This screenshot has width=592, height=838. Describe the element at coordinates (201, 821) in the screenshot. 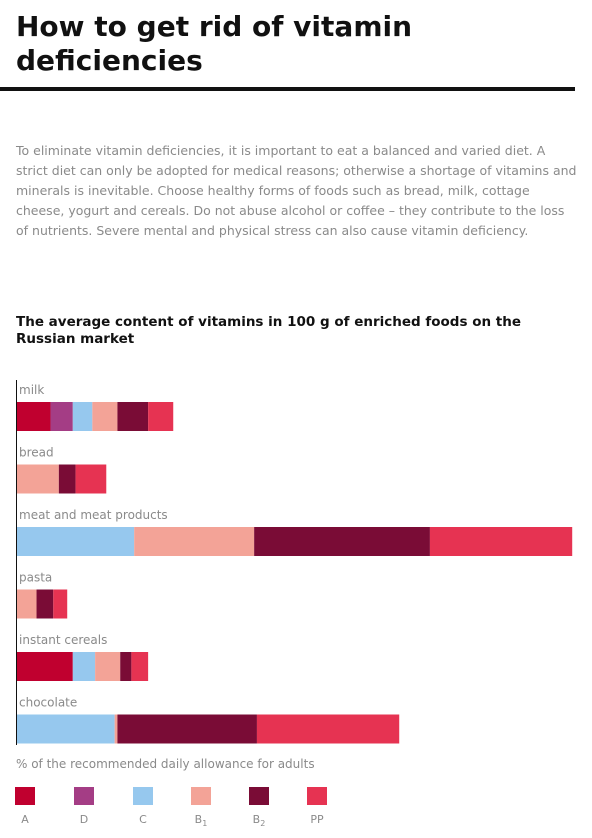

I see `legend-label: B1` at that location.